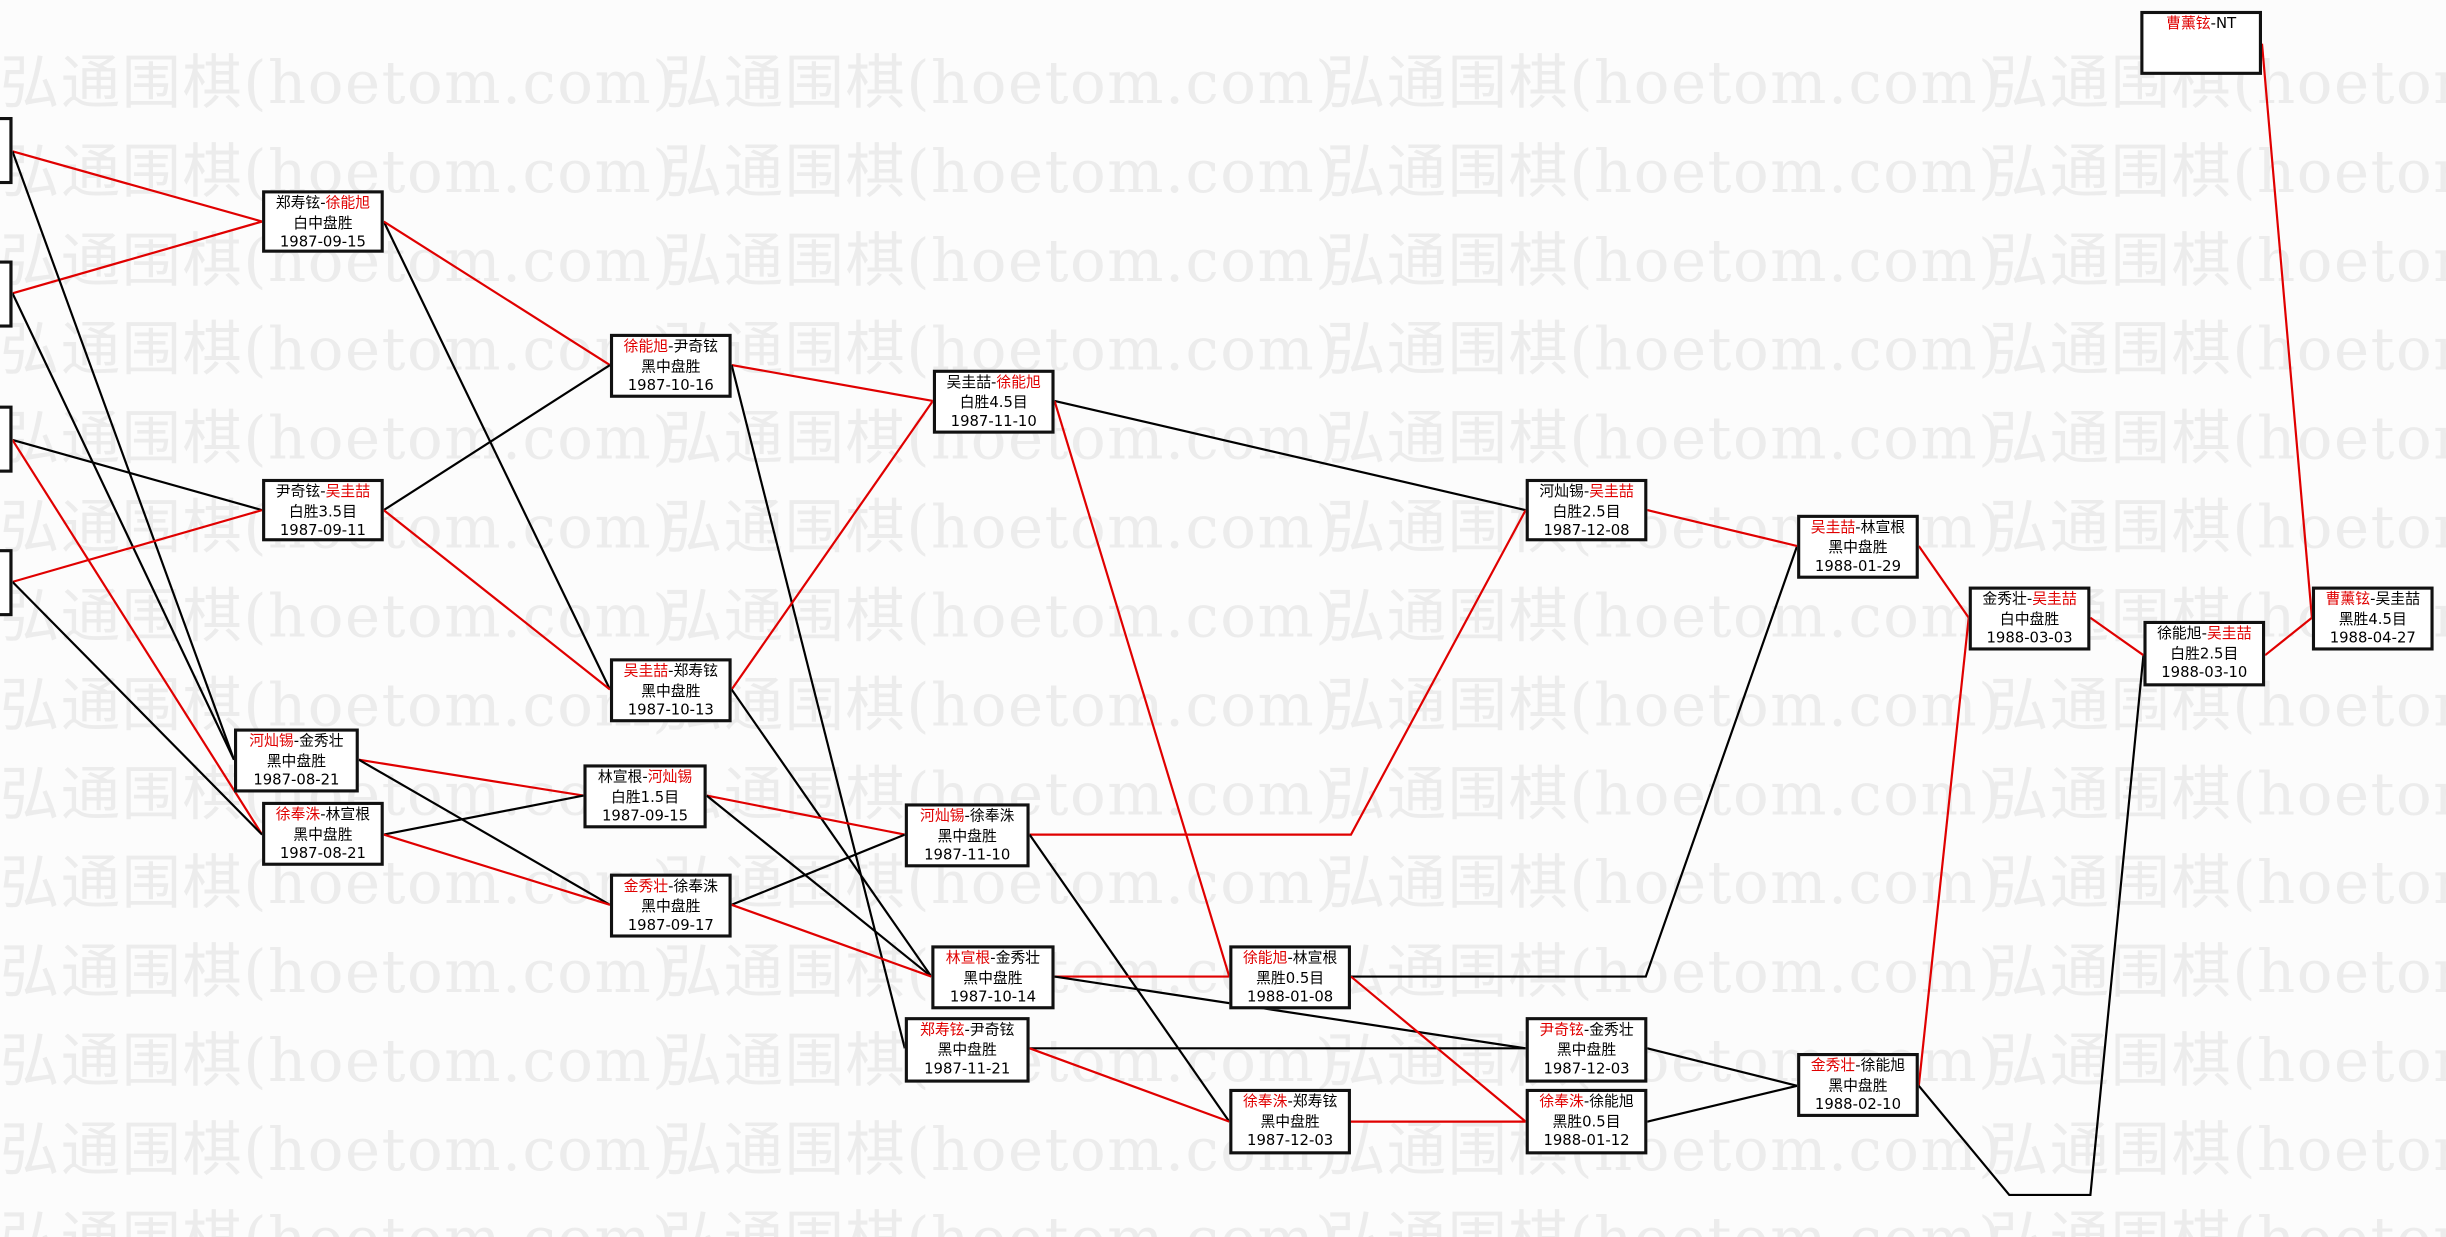 This screenshot has width=2446, height=1237. Describe the element at coordinates (296, 760) in the screenshot. I see `game-box: 河灿锡-金秀壮 黑中盘胜 1987-08-21` at that location.